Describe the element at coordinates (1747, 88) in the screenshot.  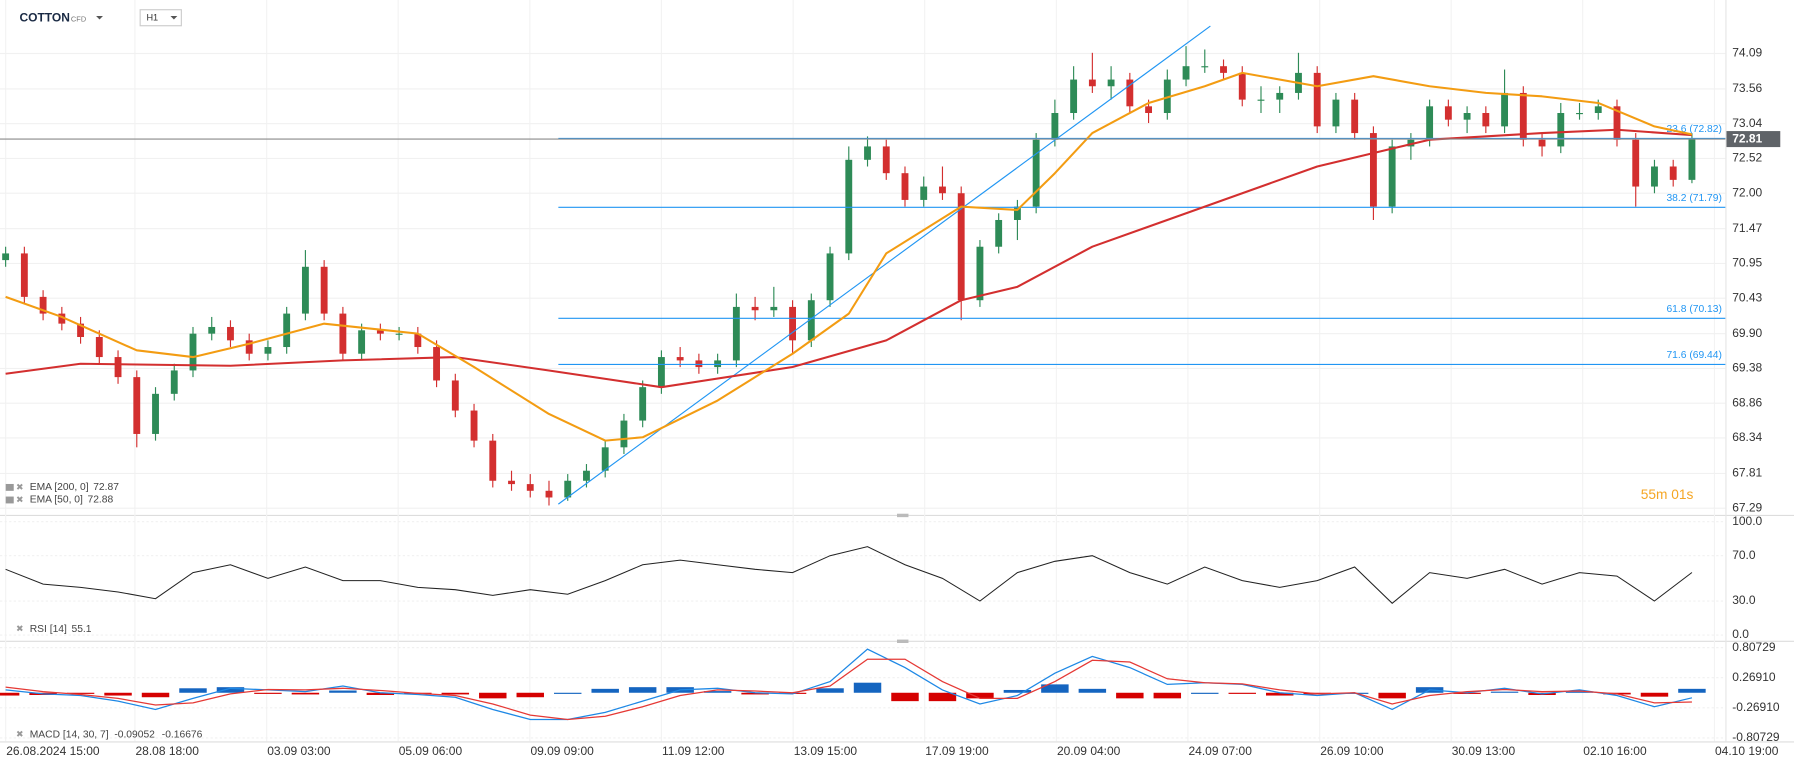
I see `y-tick-label: 73.56` at that location.